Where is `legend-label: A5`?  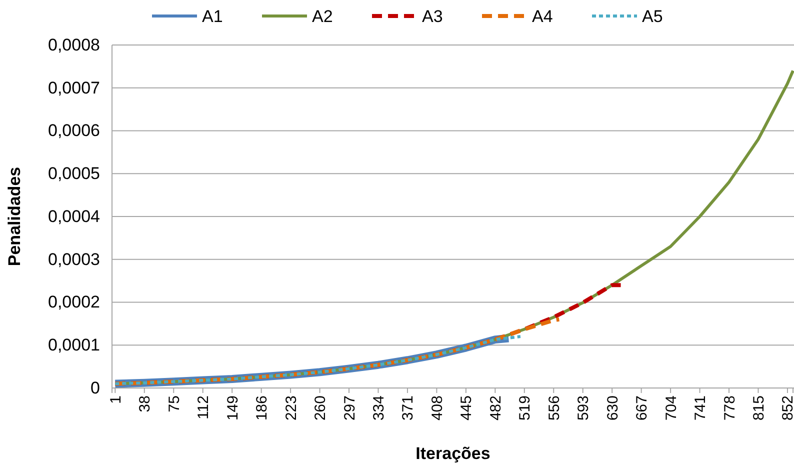 legend-label: A5 is located at coordinates (652, 16).